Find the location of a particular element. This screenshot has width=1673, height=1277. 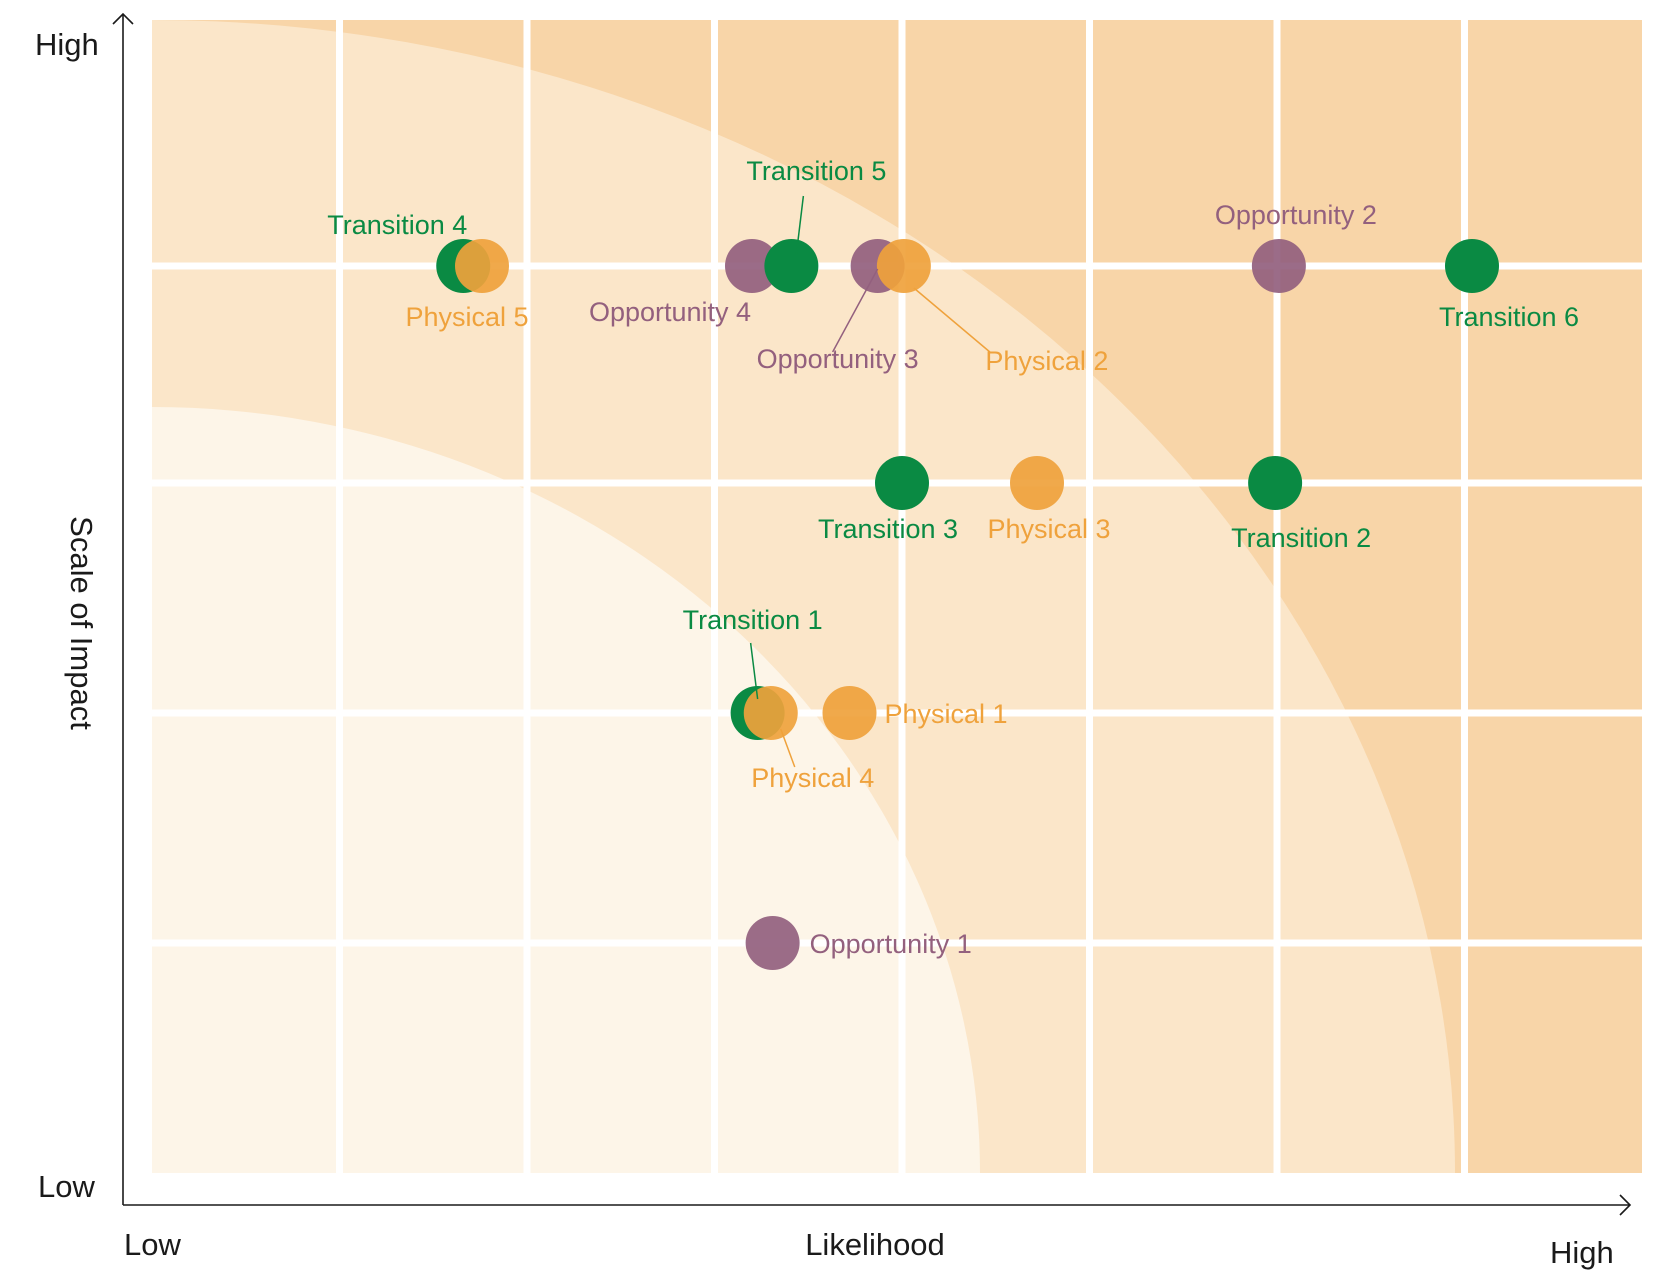

label-opportunity-4: Opportunity 4 is located at coordinates (670, 312).